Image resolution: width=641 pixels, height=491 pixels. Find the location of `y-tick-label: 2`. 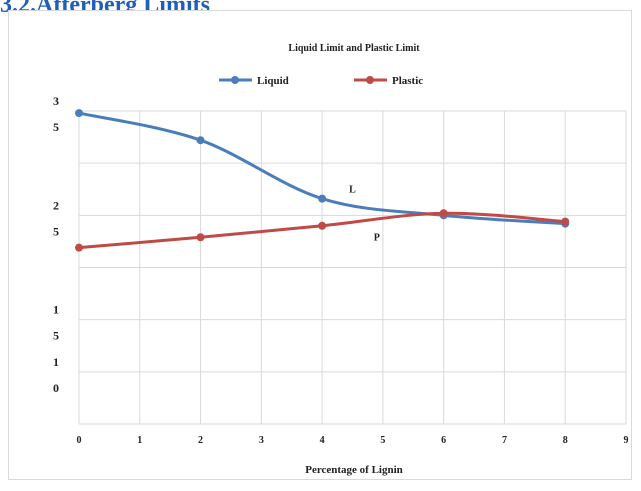

y-tick-label: 2 is located at coordinates (56, 205).